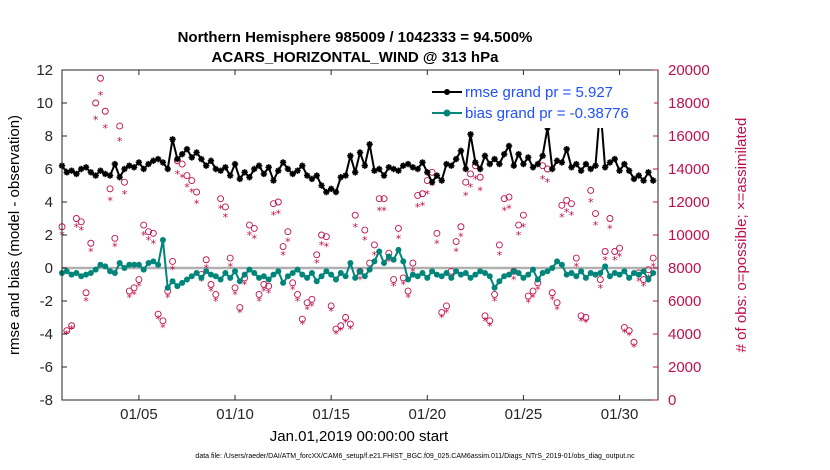 Image resolution: width=830 pixels, height=470 pixels. What do you see at coordinates (358, 265) in the screenshot?
I see `bias-series-line` at bounding box center [358, 265].